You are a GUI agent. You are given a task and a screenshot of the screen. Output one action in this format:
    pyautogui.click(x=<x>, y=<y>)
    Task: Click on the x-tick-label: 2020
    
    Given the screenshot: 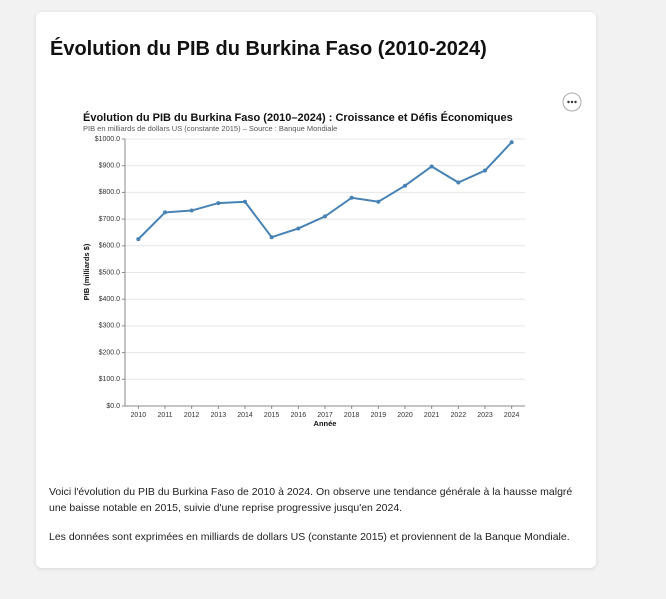 What is the action you would take?
    pyautogui.click(x=405, y=415)
    